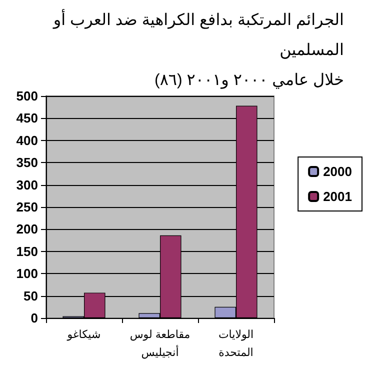  I want to click on x-tick-label: شيكاغو, so click(83, 335).